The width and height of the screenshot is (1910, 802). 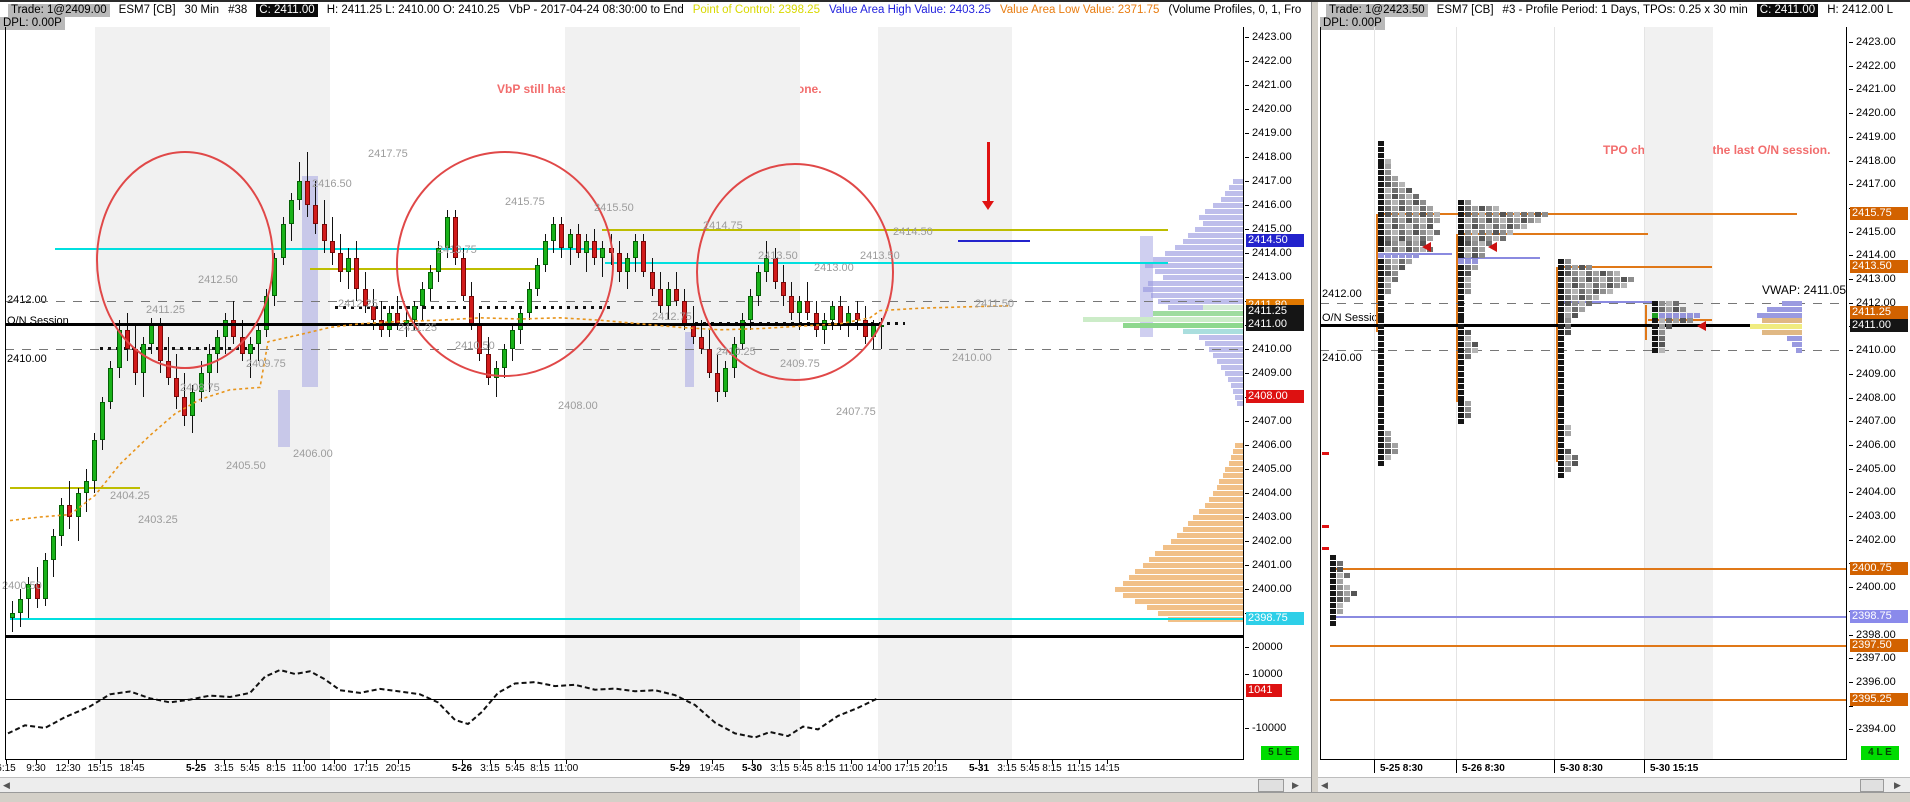 What do you see at coordinates (179, 348) in the screenshot?
I see `dotted-level-row` at bounding box center [179, 348].